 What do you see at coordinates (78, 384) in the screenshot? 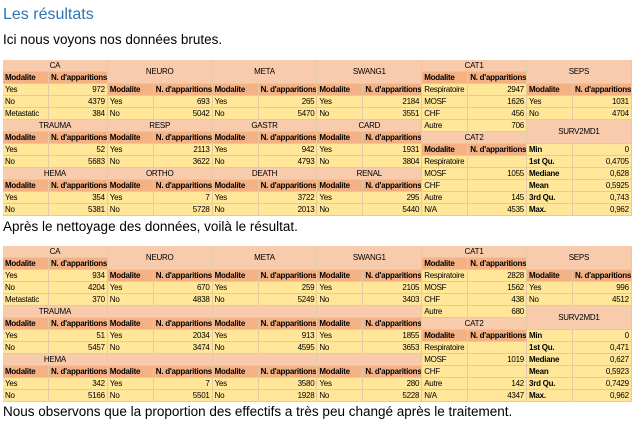
I see `count-cell: 342` at bounding box center [78, 384].